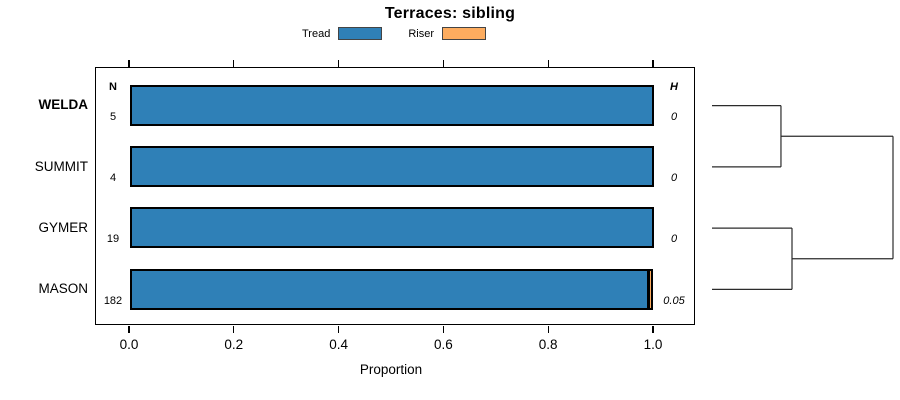 This screenshot has height=400, width=900. I want to click on category-label-mason: MASON, so click(63, 288).